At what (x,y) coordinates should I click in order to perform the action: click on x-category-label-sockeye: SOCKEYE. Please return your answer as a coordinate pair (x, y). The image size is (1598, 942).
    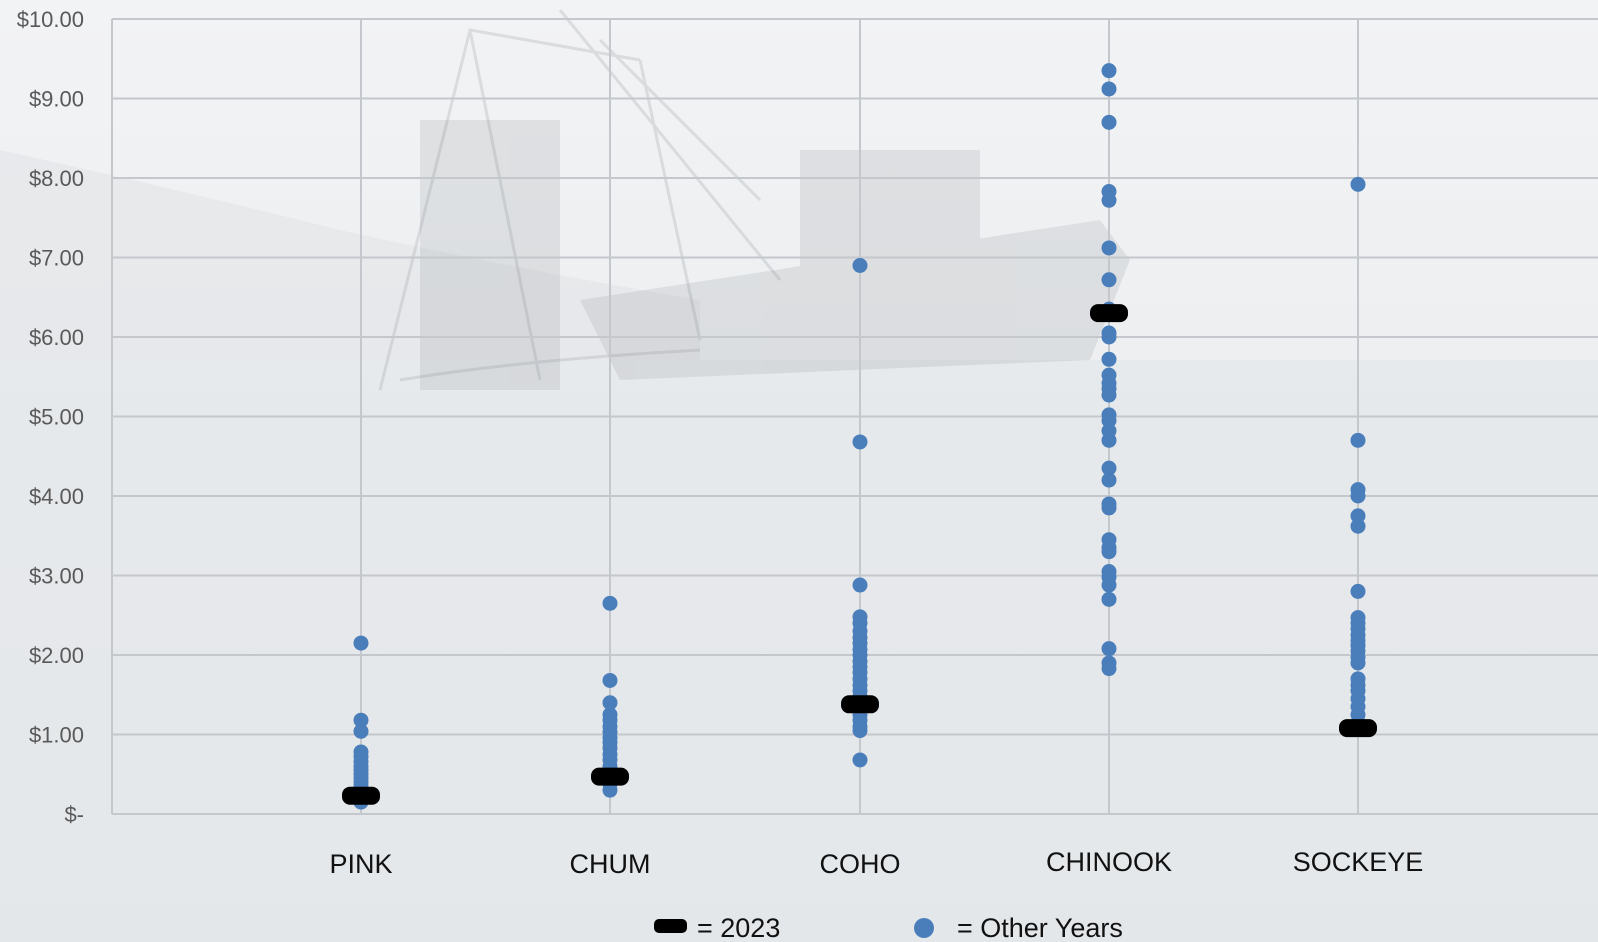
    Looking at the image, I should click on (1358, 862).